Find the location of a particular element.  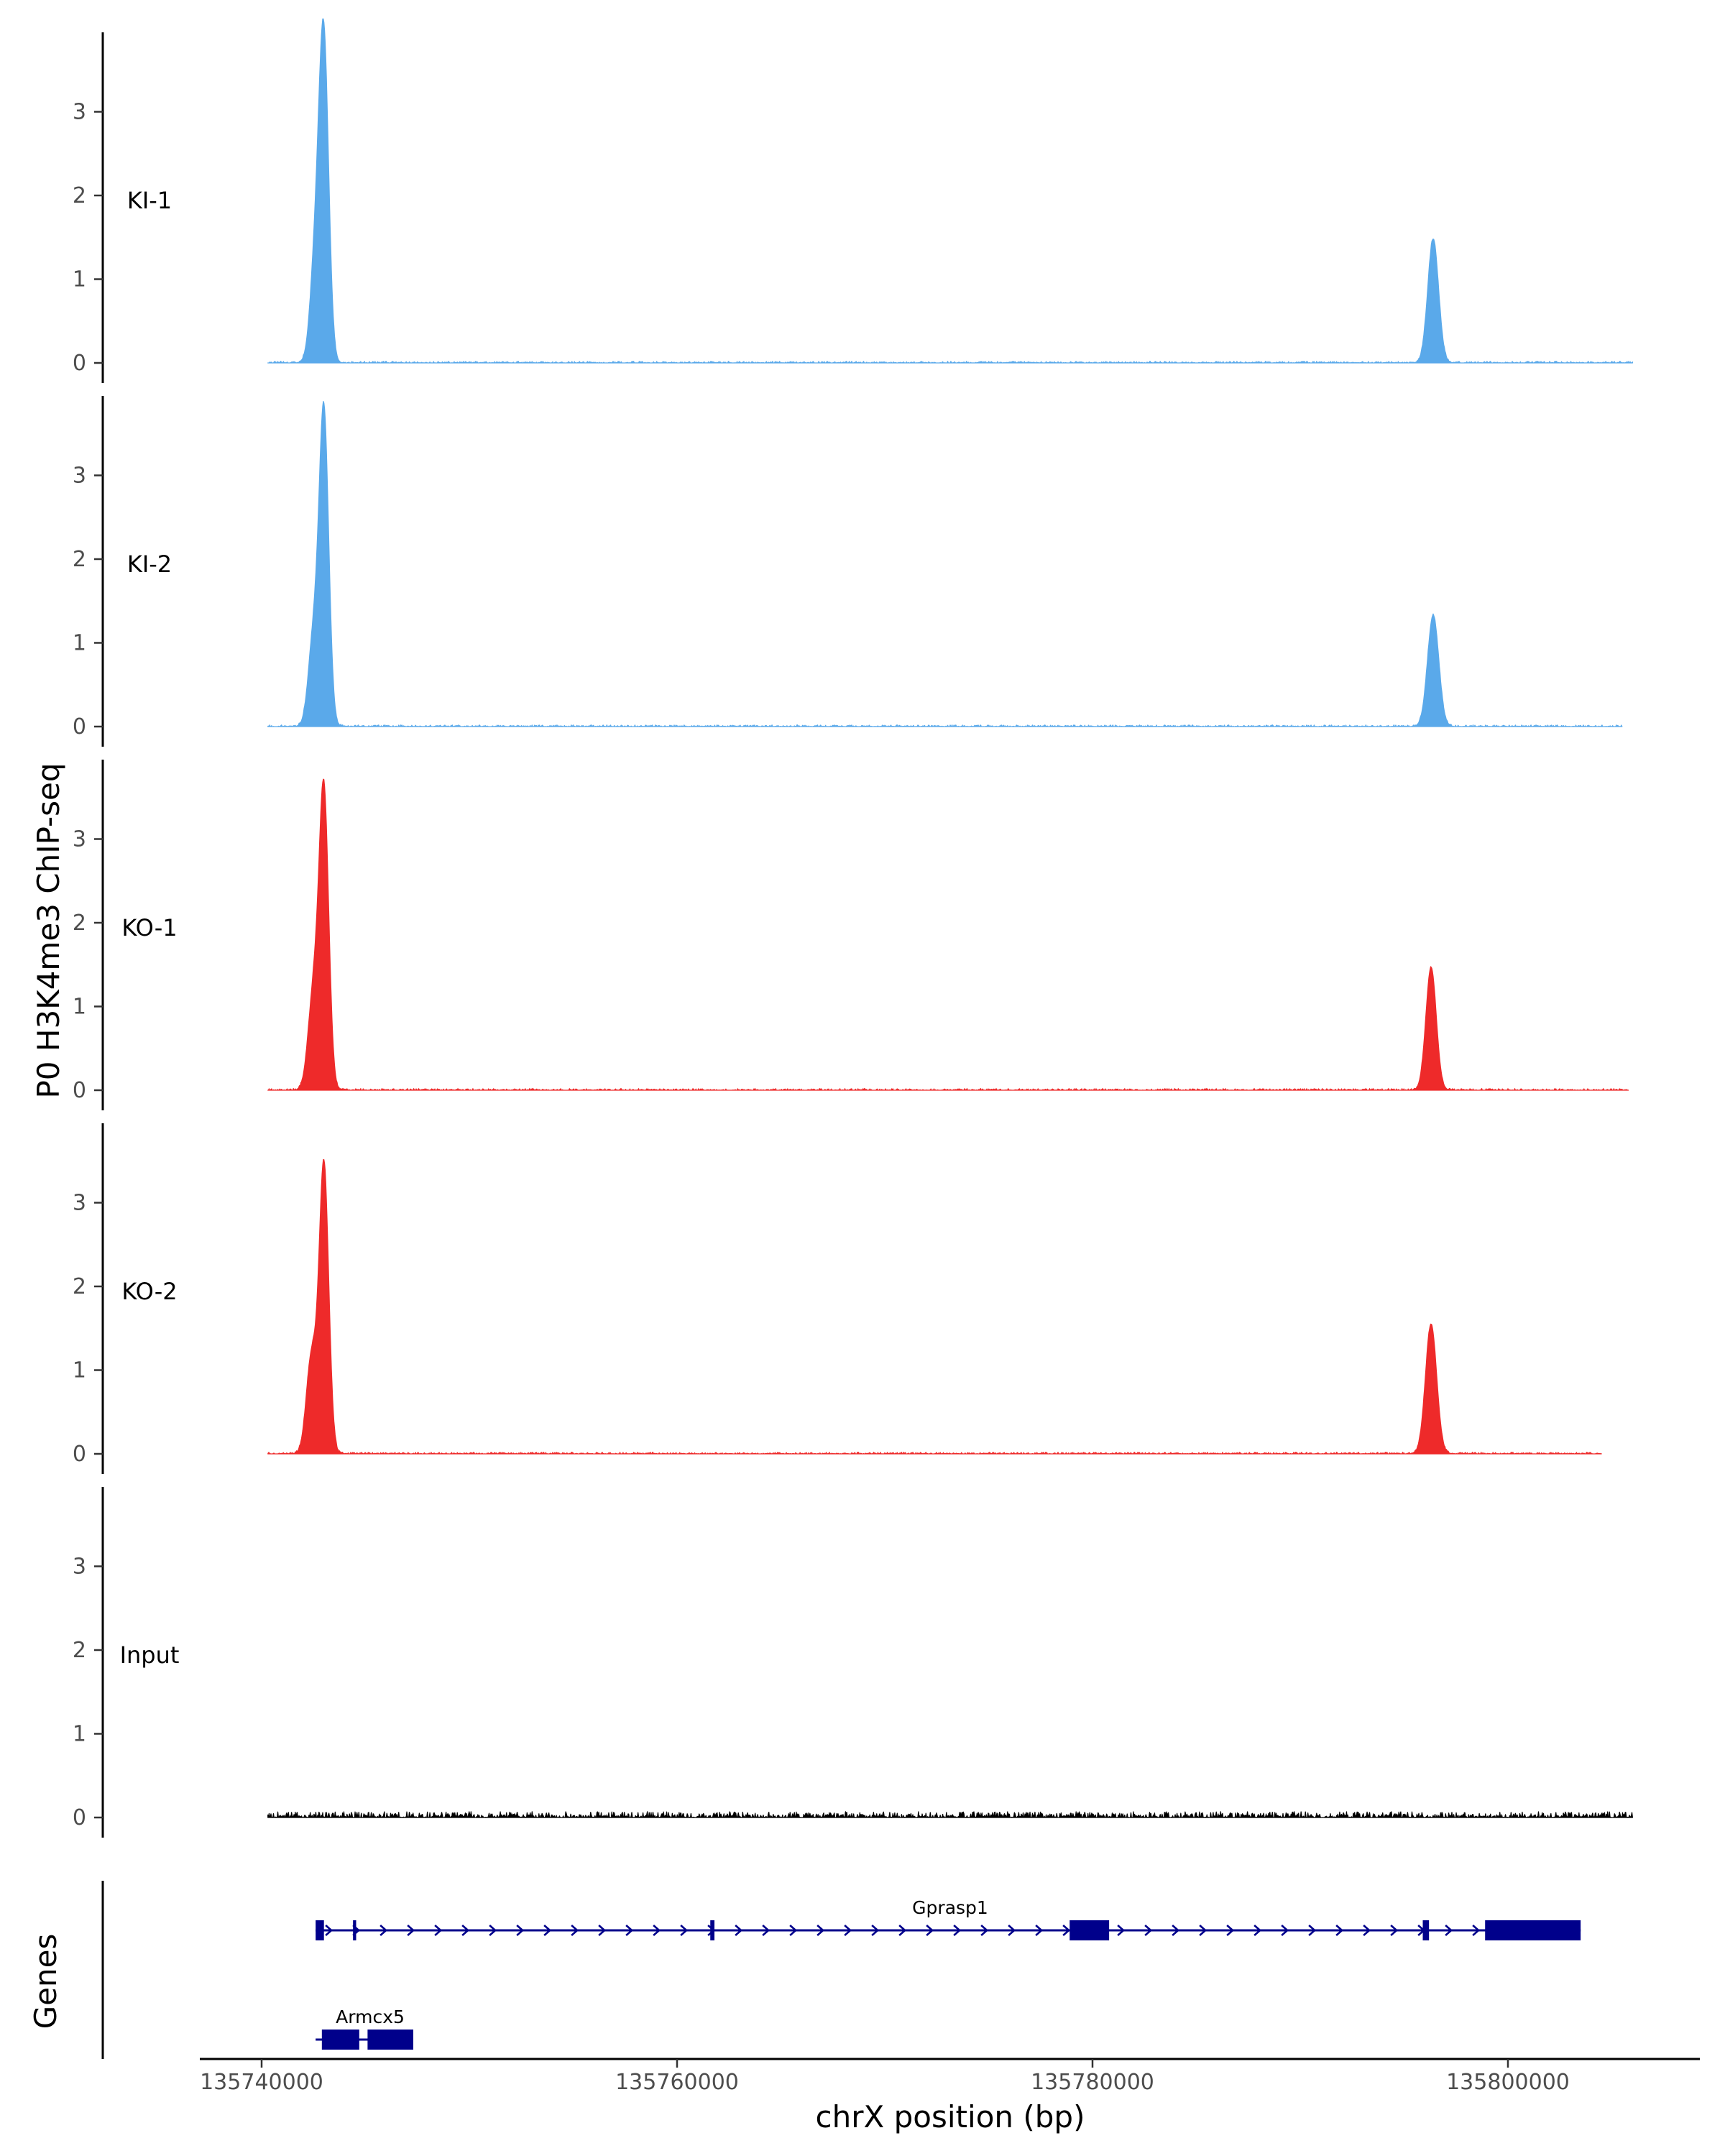

track-label: KI-1 is located at coordinates (149, 200).